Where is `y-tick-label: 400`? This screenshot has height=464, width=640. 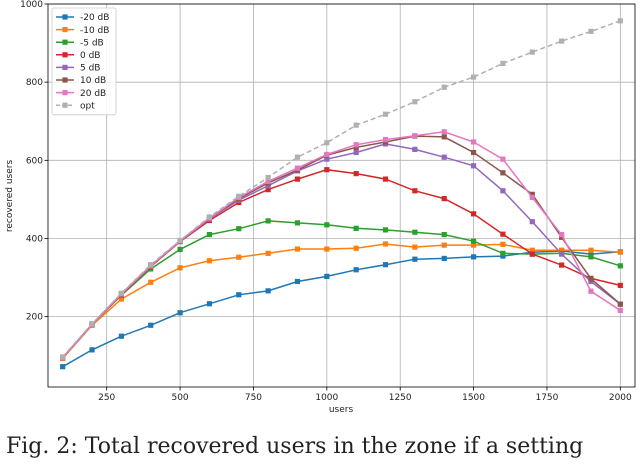 y-tick-label: 400 is located at coordinates (34, 239).